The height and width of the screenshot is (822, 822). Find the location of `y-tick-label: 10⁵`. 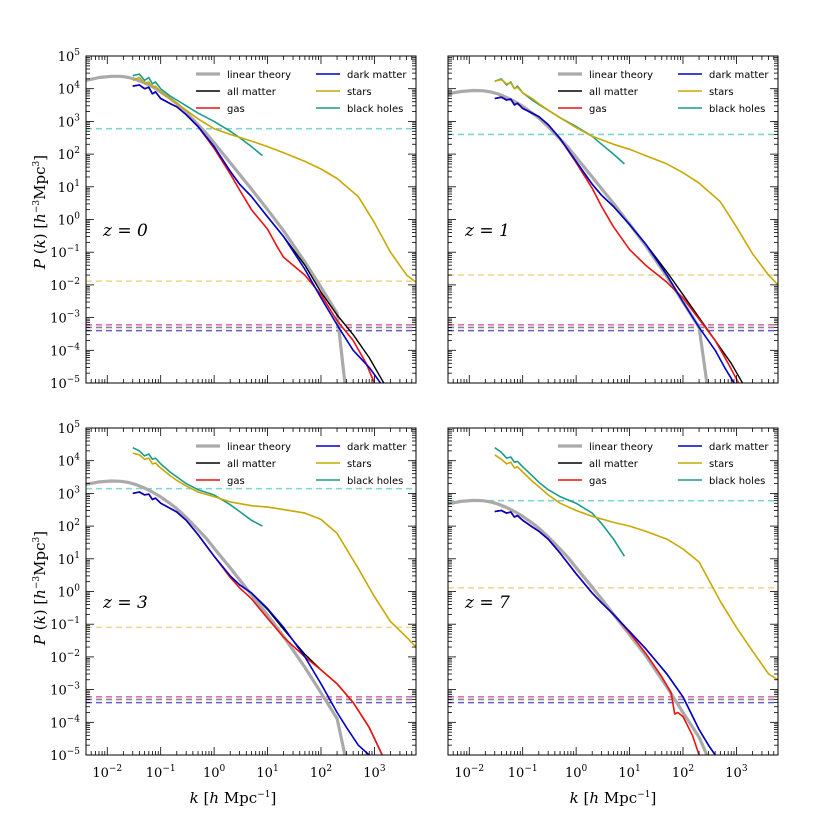

y-tick-label: 10⁵ is located at coordinates (69, 428).